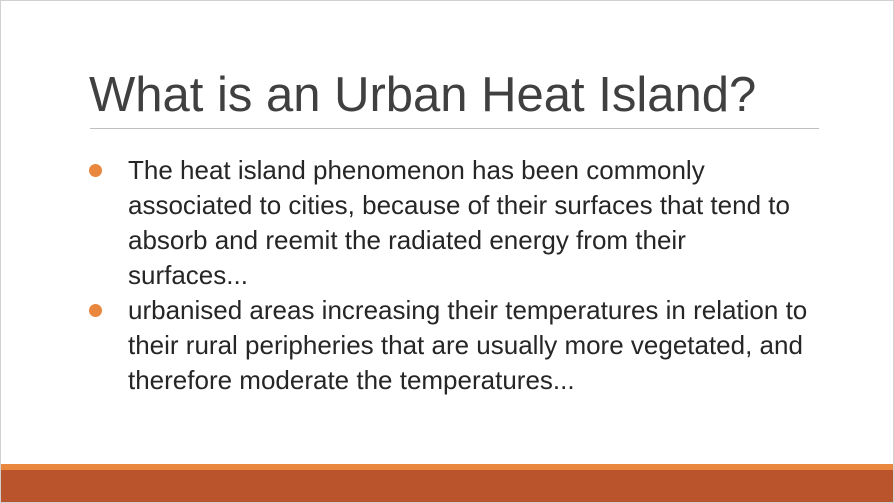 This screenshot has width=894, height=503. What do you see at coordinates (454, 128) in the screenshot?
I see `title-divider` at bounding box center [454, 128].